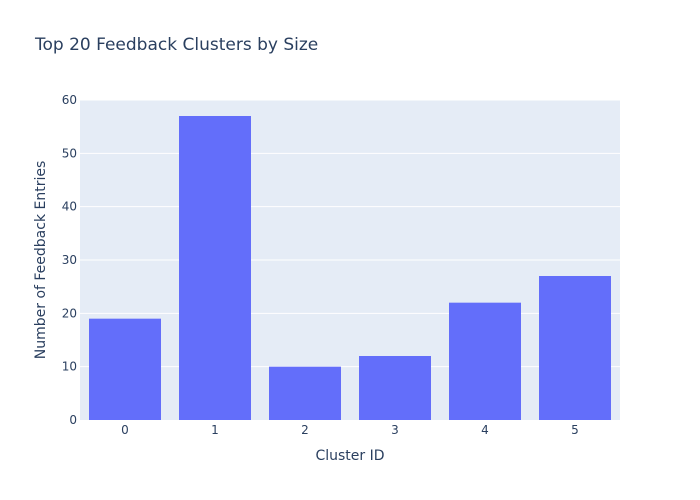 Image resolution: width=700 pixels, height=500 pixels. I want to click on y-tick-label: 0, so click(73, 420).